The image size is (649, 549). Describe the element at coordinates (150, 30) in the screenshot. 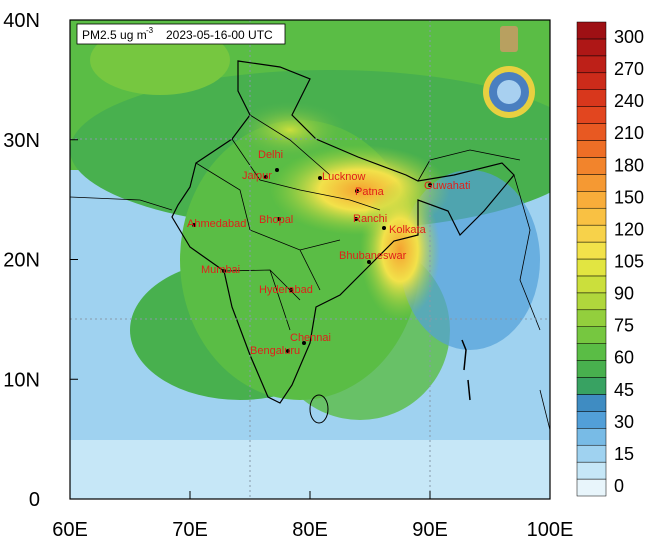

I see `title-superscript: -3` at that location.